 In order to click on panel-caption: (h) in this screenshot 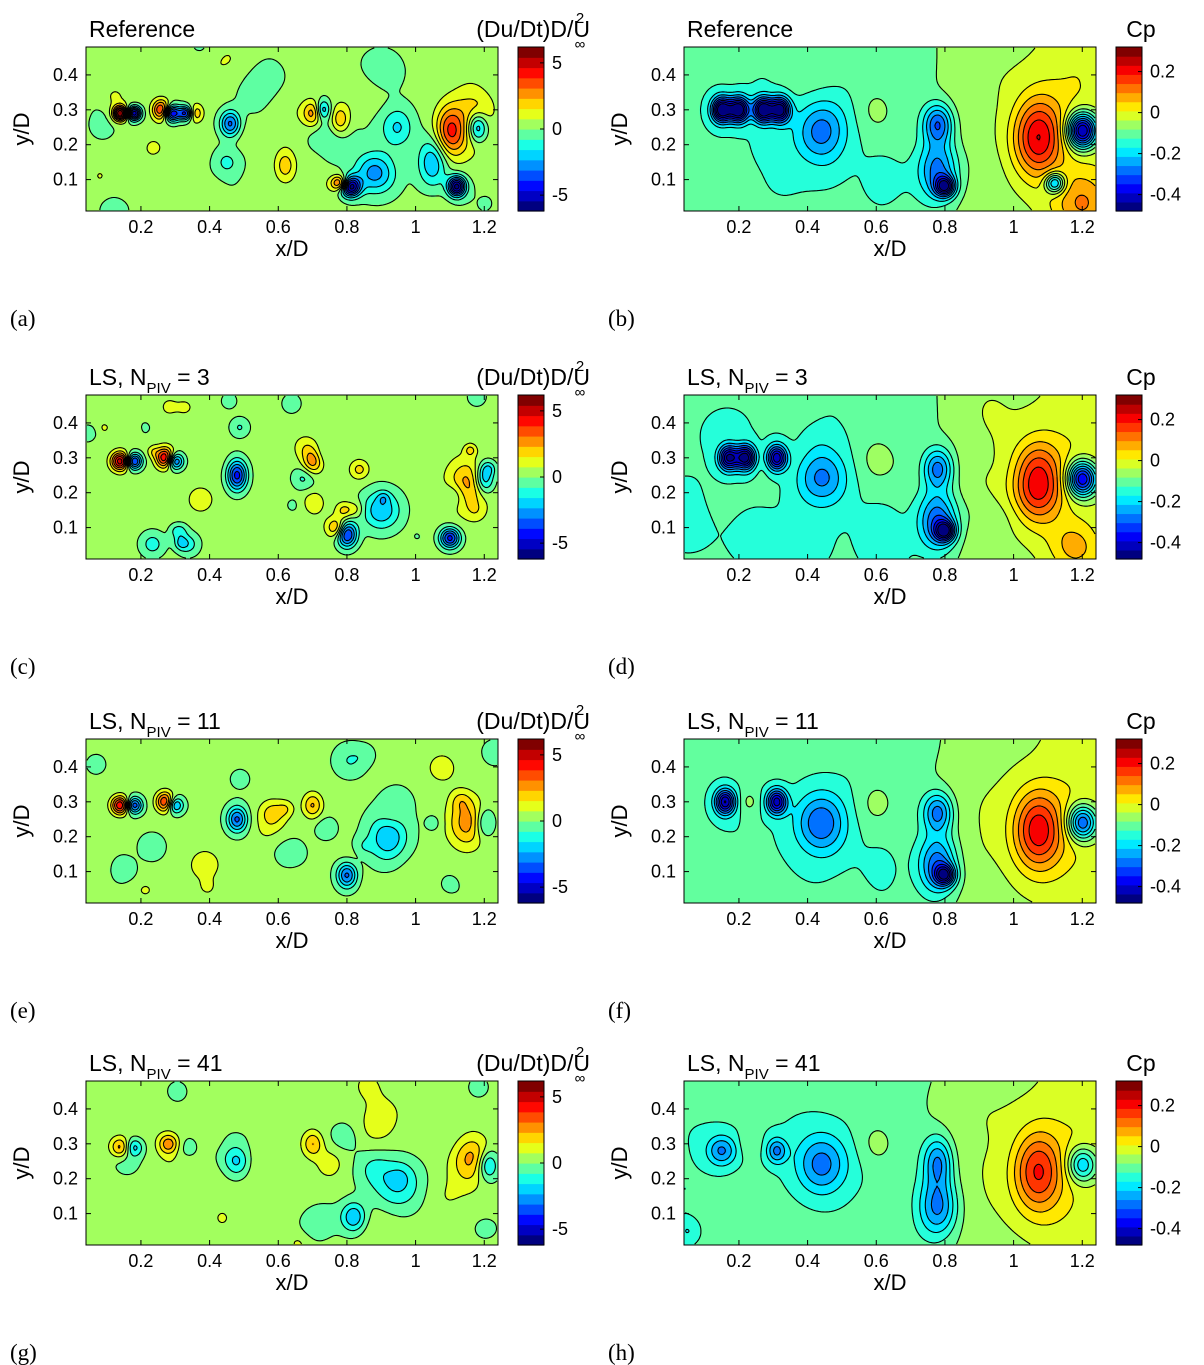, I will do `click(621, 1352)`.